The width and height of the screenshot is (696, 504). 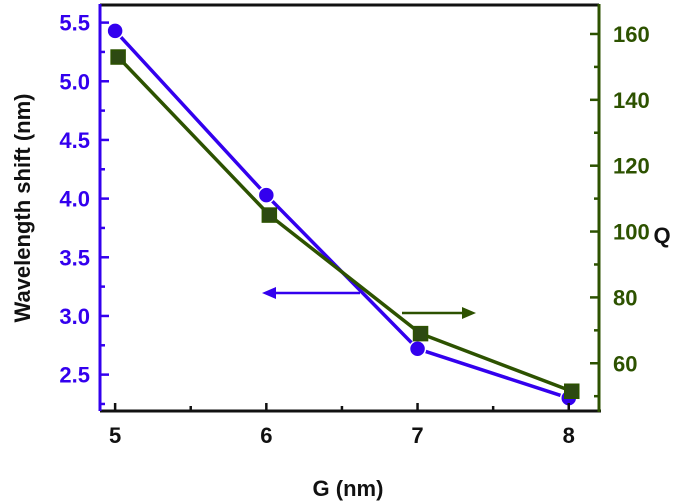 What do you see at coordinates (74, 23) in the screenshot?
I see `left-y-tick-label: 5.5` at bounding box center [74, 23].